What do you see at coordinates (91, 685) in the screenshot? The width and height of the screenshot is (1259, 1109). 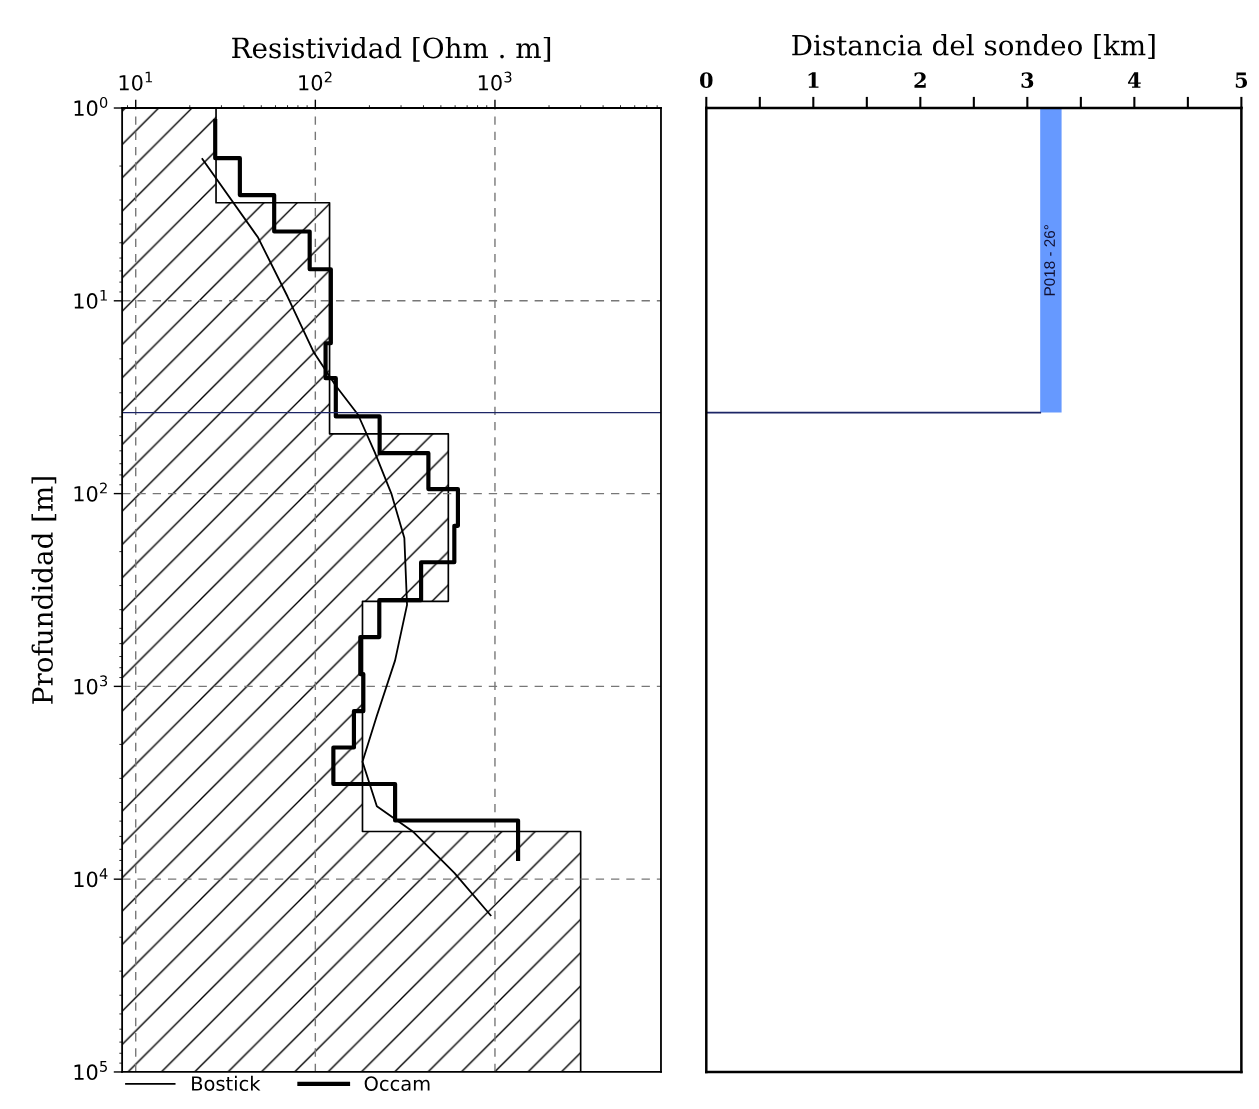 I see `y-tick-label: 10$^{3}$` at bounding box center [91, 685].